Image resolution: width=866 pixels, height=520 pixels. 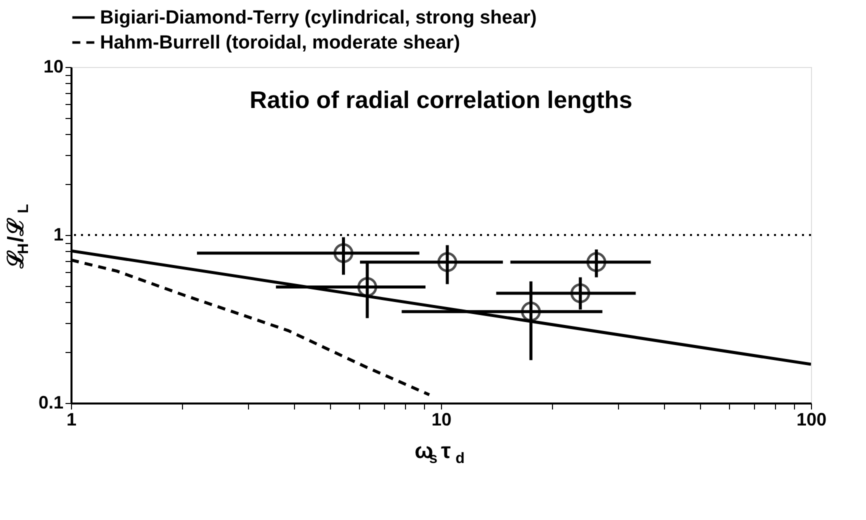 I want to click on y-tick-label: 0.1, so click(x=51, y=402).